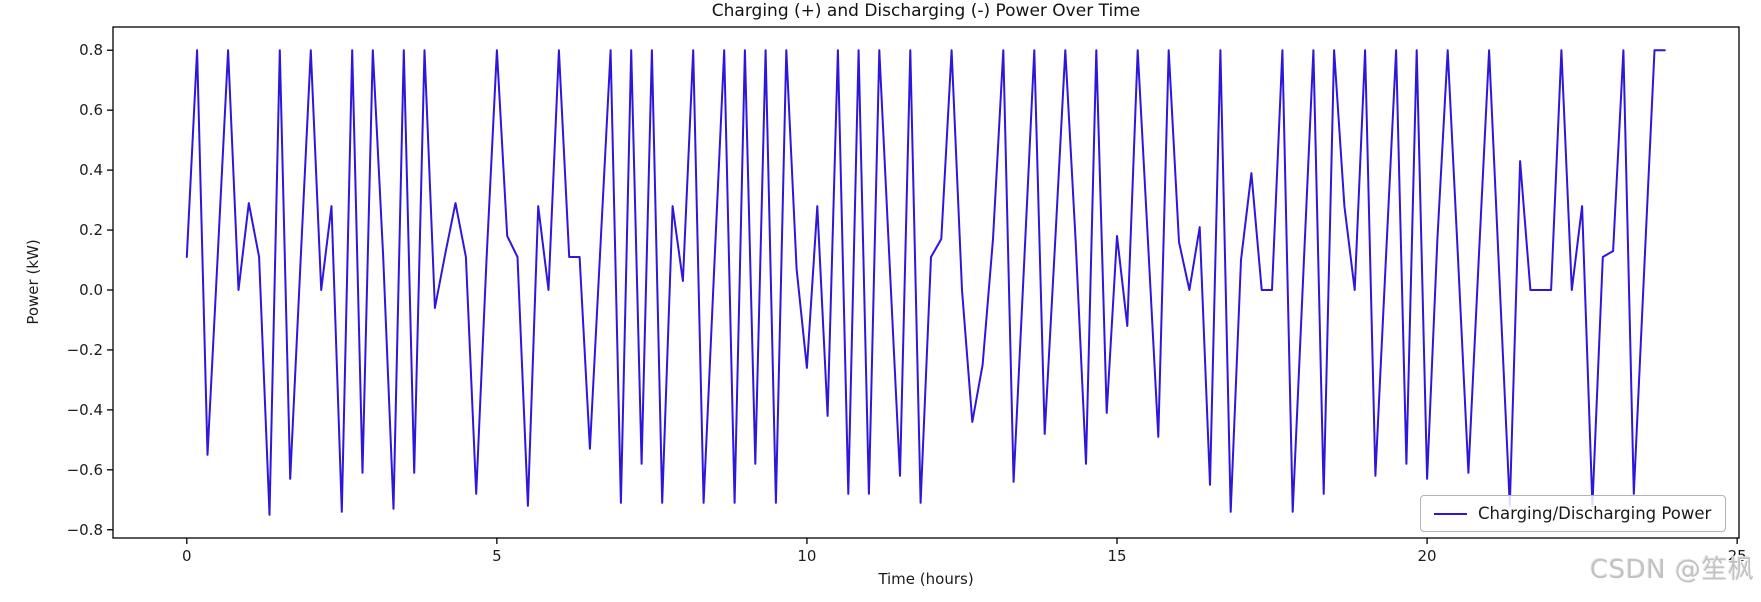  What do you see at coordinates (33, 281) in the screenshot?
I see `y-axis-label: Power (kW)` at bounding box center [33, 281].